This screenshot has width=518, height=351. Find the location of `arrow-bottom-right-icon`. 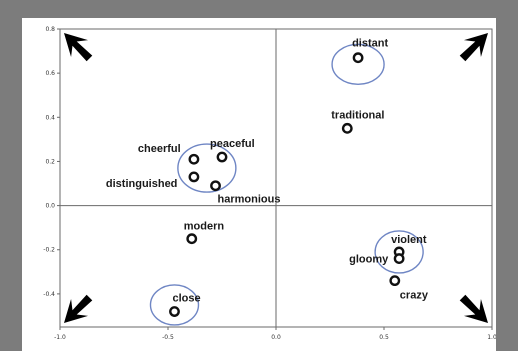

arrow-bottom-right-icon is located at coordinates (473, 308).